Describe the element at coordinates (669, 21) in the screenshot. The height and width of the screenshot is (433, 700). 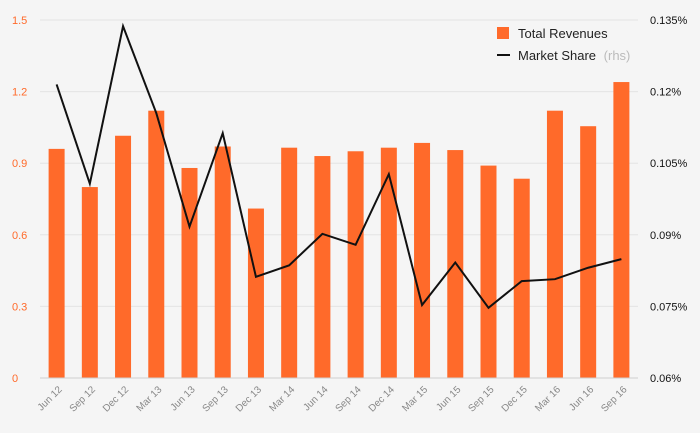
I see `y-right-tick-label: 0.135%` at that location.